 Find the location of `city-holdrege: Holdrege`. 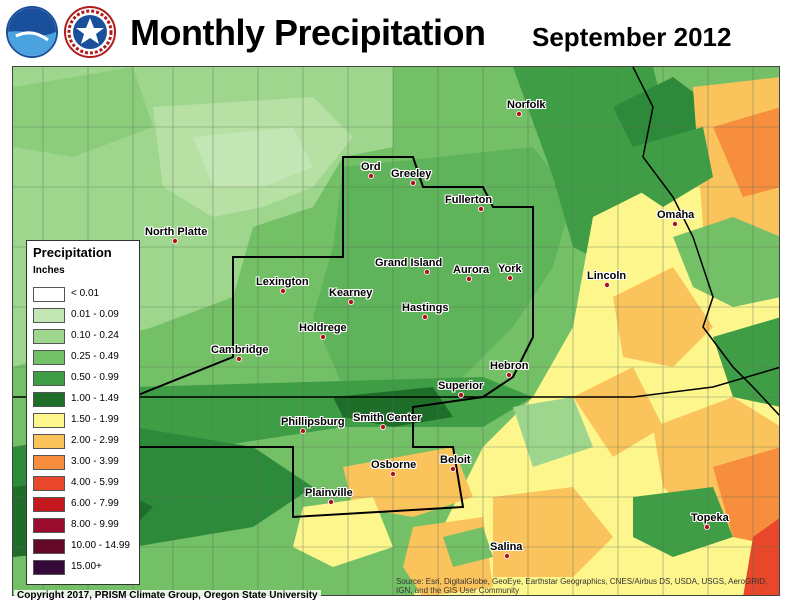

city-holdrege: Holdrege is located at coordinates (323, 328).